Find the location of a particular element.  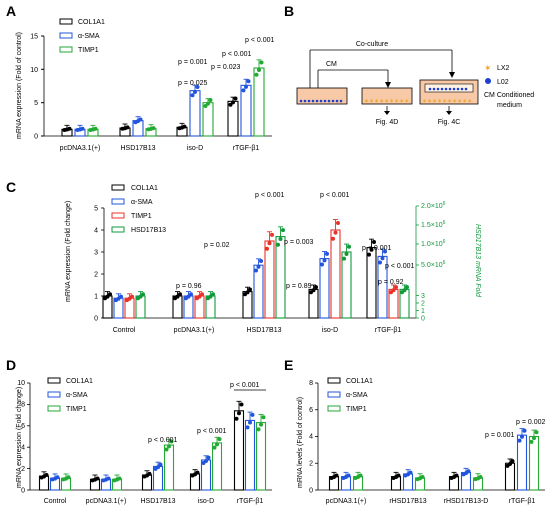

legend-label: COL1A1 is located at coordinates (359, 381).